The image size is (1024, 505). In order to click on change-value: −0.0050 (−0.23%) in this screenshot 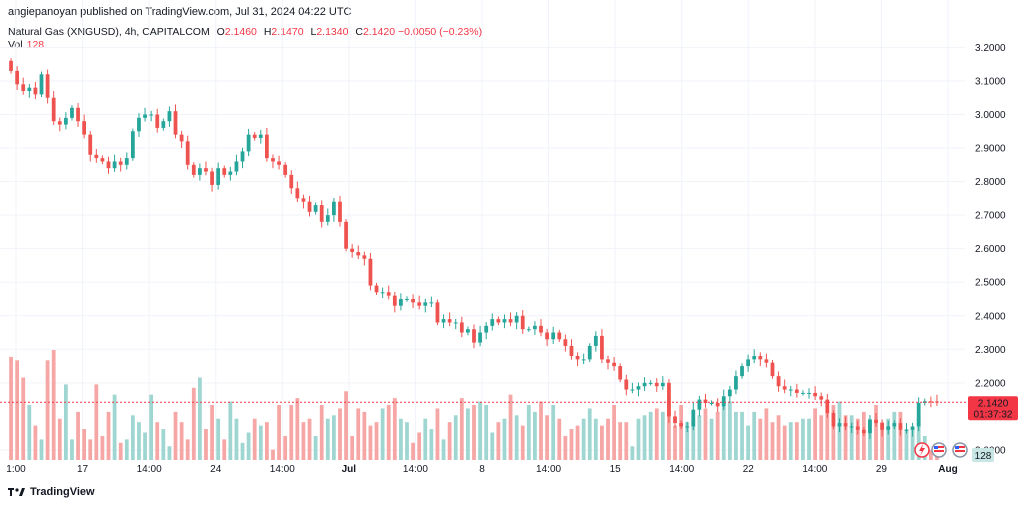, I will do `click(440, 32)`.